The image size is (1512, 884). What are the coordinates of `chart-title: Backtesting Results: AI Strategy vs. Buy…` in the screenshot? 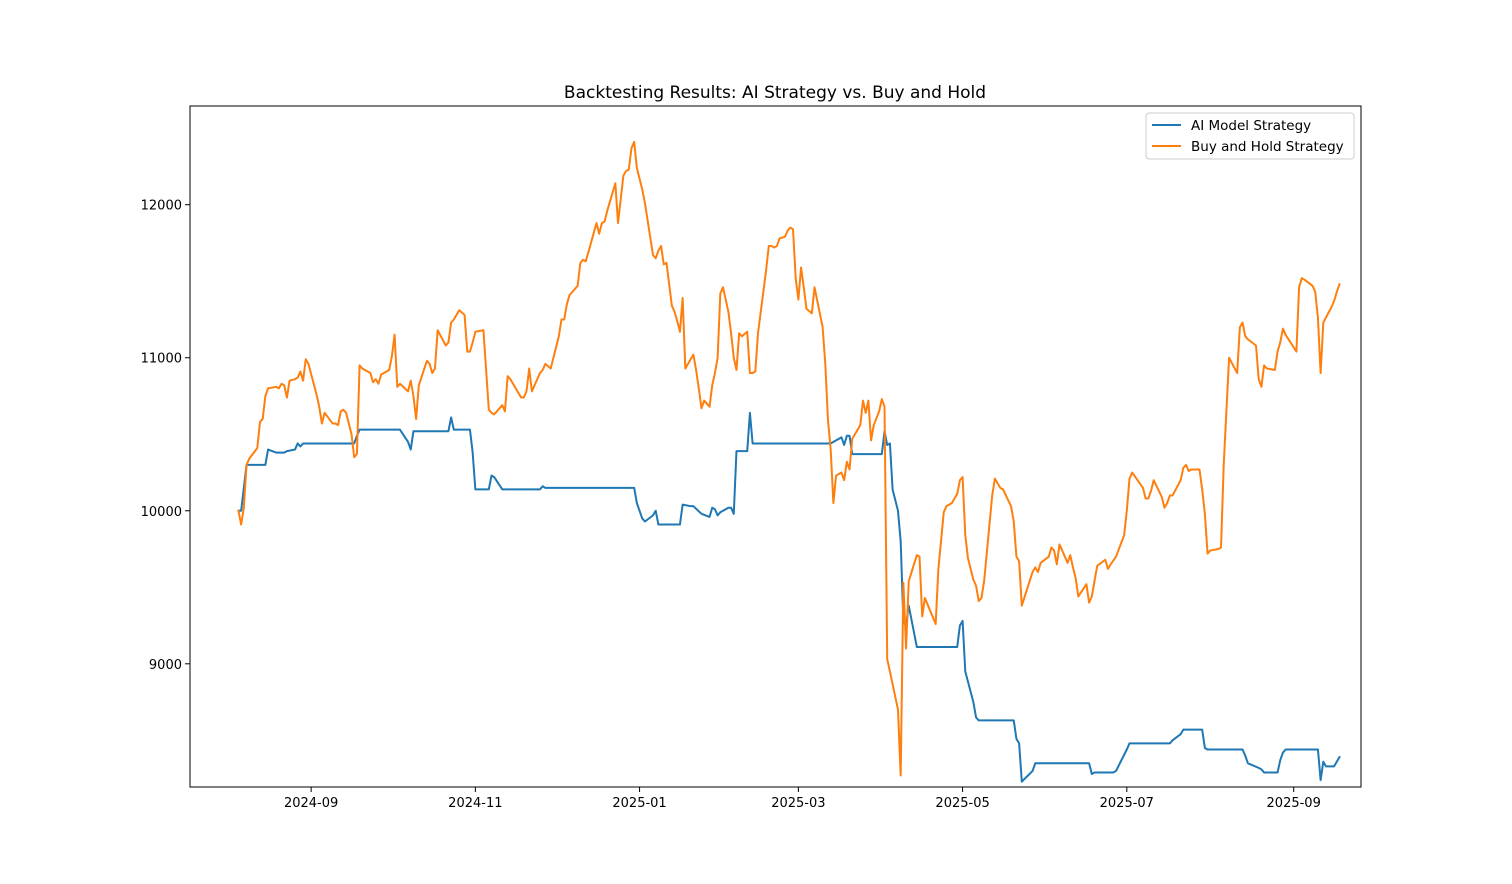 It's located at (775, 93).